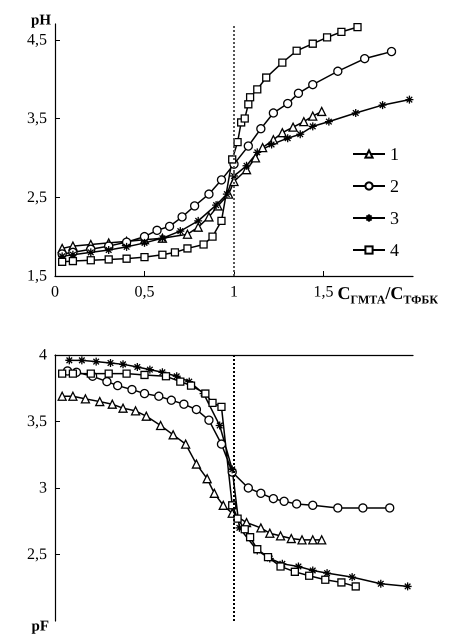 This screenshot has width=464, height=634. I want to click on x-tick-label: 0, so click(55, 292).